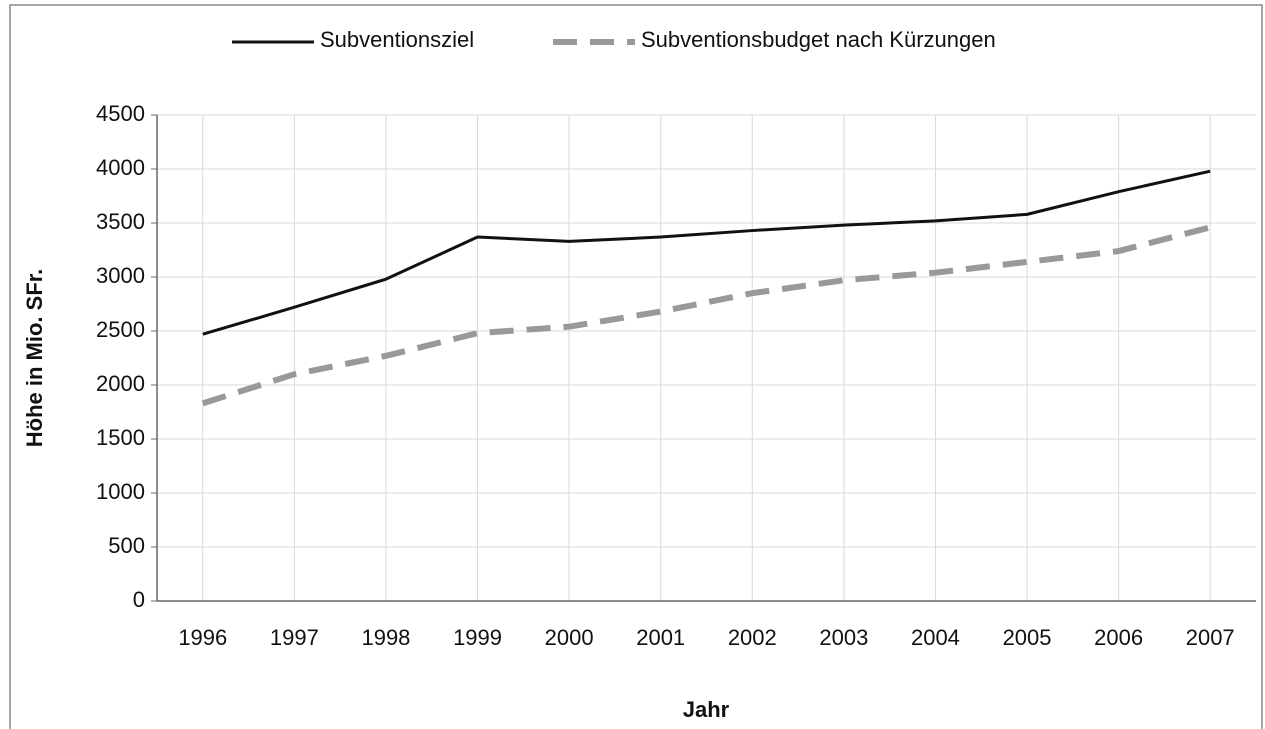 The height and width of the screenshot is (729, 1265). Describe the element at coordinates (202, 637) in the screenshot. I see `x-tick-label: 1996` at that location.